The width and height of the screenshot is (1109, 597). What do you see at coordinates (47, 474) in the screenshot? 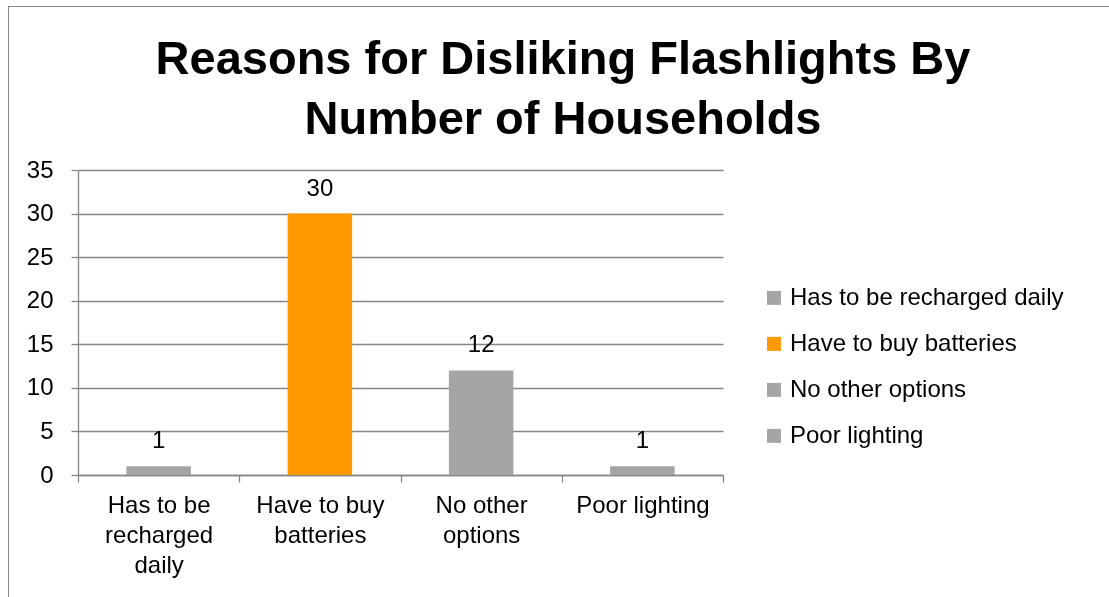
I see `y-tick-label: 0` at bounding box center [47, 474].